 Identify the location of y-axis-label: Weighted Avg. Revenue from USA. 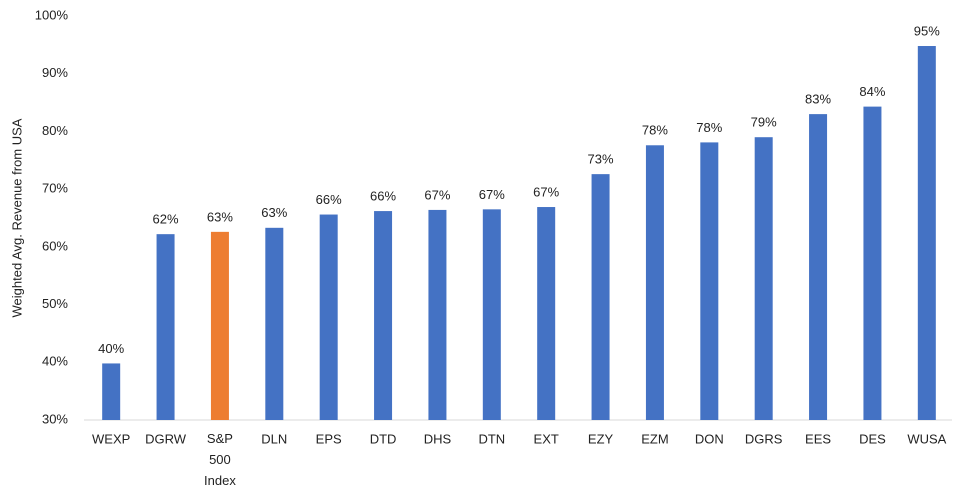
(16, 217).